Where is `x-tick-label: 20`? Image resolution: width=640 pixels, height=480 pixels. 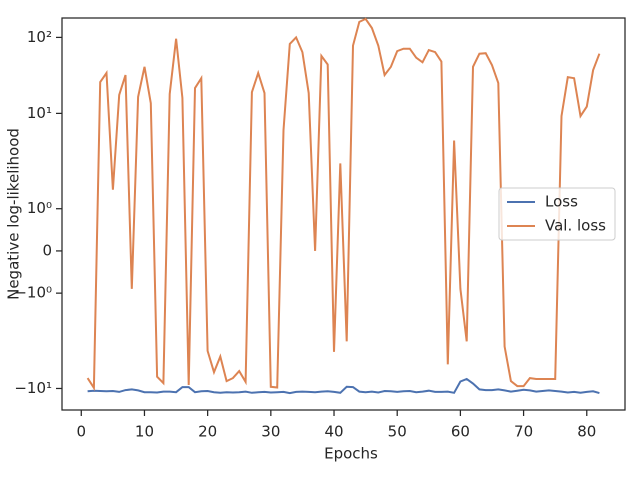 x-tick-label: 20 is located at coordinates (207, 432).